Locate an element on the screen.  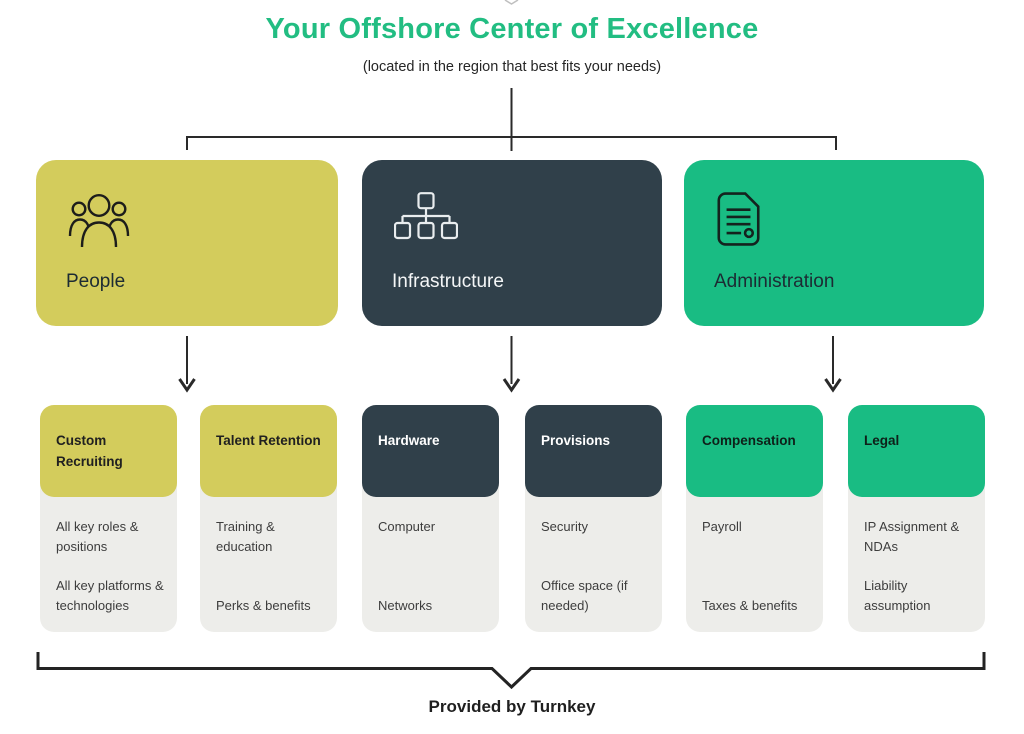
page-title: Your Offshore Center of Excellence is located at coordinates (512, 29).